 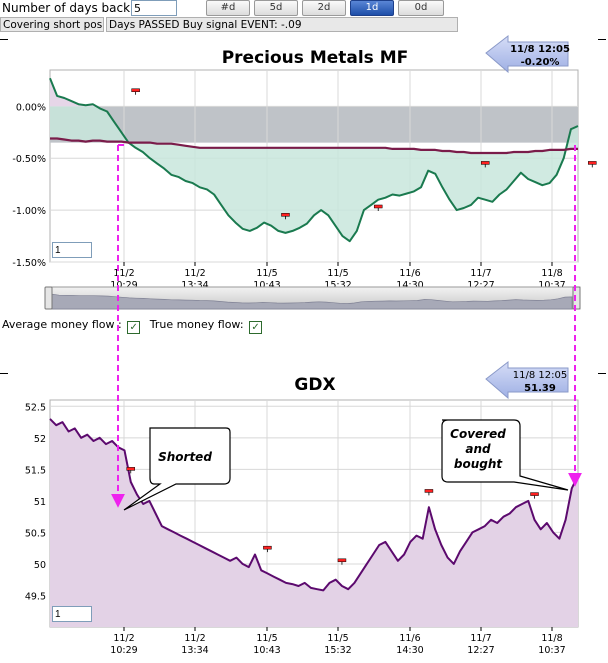 What do you see at coordinates (196, 324) in the screenshot?
I see `true-money-flow-label: True money flow:` at bounding box center [196, 324].